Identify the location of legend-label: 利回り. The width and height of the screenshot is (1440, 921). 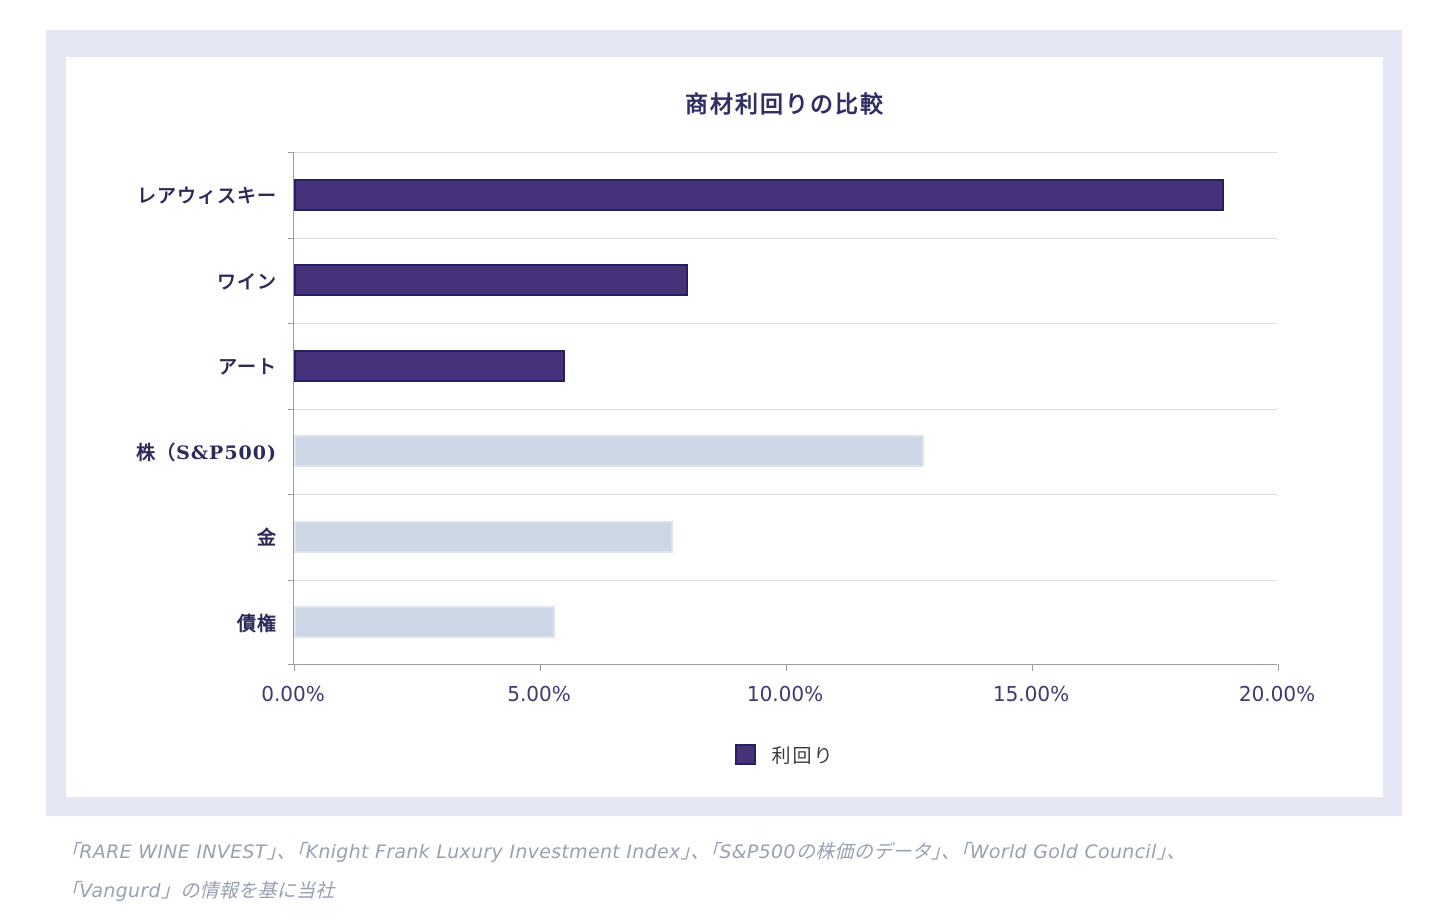
(803, 756).